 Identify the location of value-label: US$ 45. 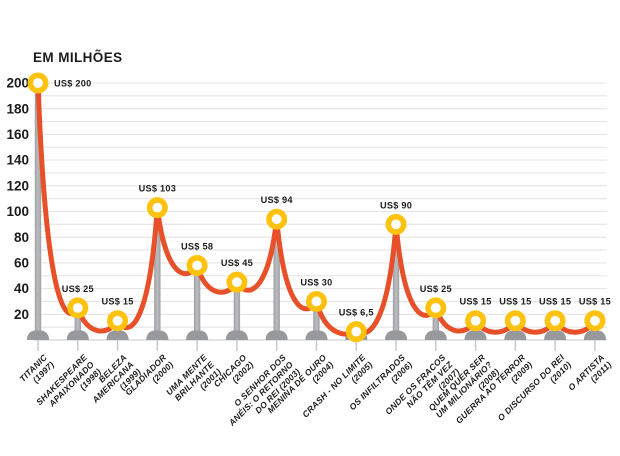
(237, 263).